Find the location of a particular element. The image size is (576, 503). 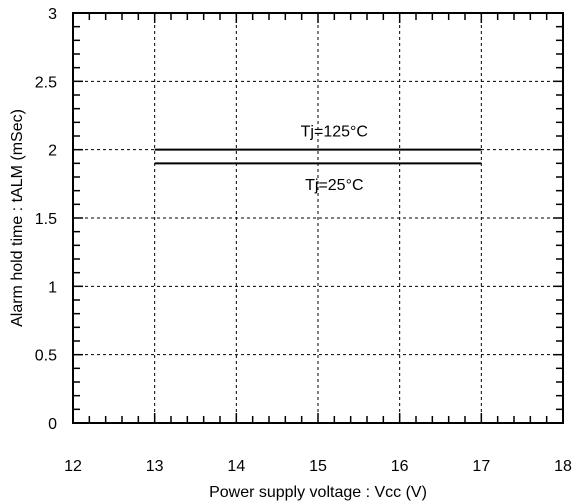

y-tick-label: 1.5 is located at coordinates (46, 219).